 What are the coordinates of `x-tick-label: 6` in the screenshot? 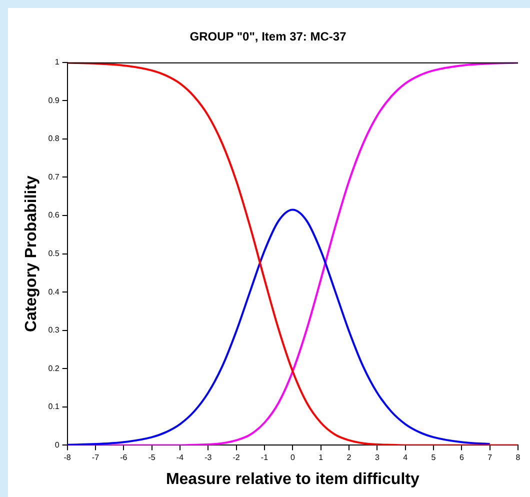 It's located at (461, 457).